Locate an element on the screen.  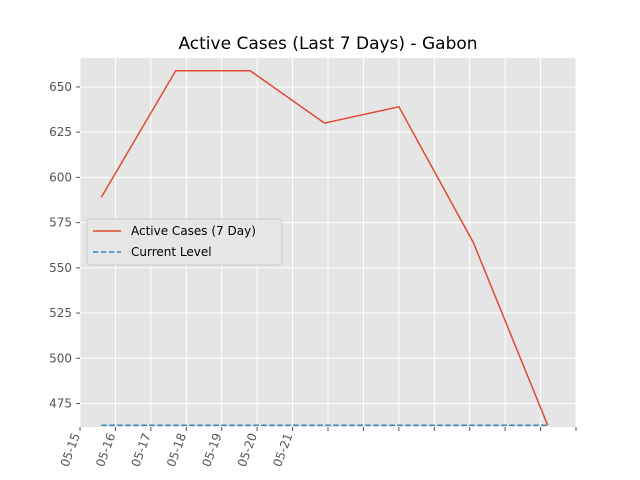
y-tick-label: 575 is located at coordinates (60, 223).